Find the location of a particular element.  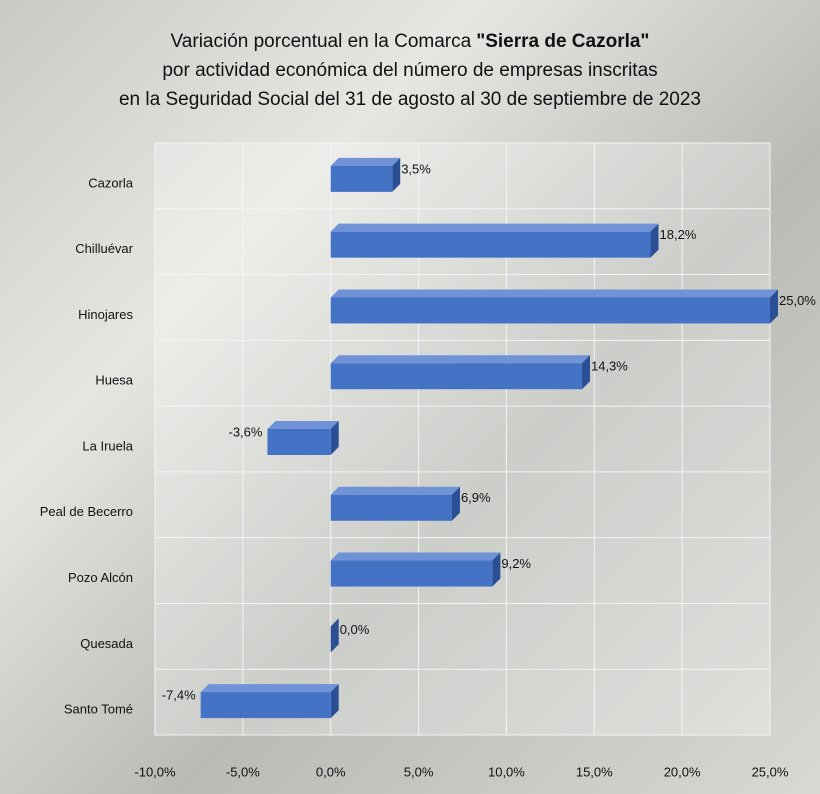

value-label: -7,4% is located at coordinates (179, 695).